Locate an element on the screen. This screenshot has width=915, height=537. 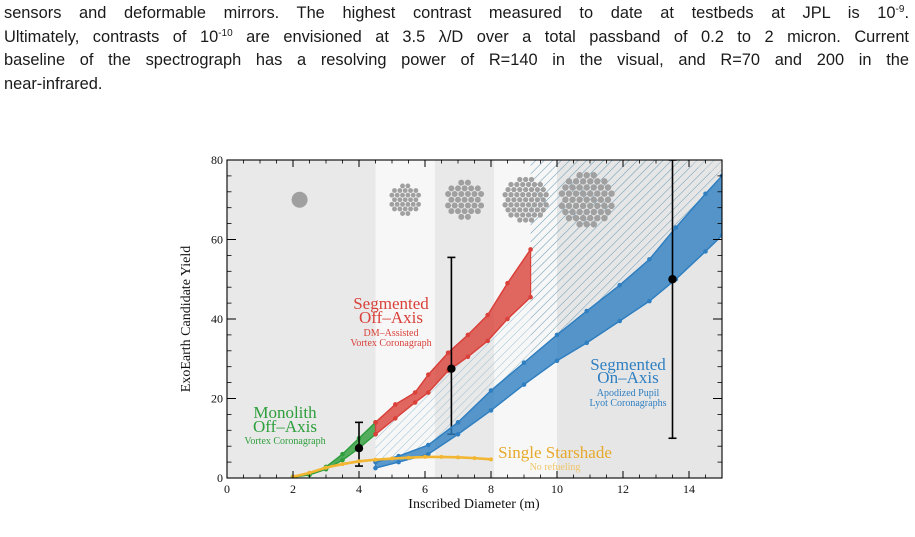
seg-off-marker is located at coordinates (468, 357).